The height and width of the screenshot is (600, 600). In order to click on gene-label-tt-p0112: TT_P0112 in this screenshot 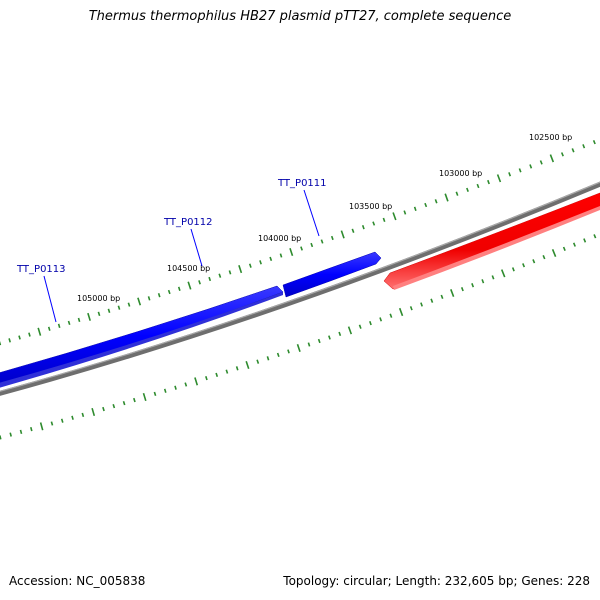, I will do `click(188, 222)`.